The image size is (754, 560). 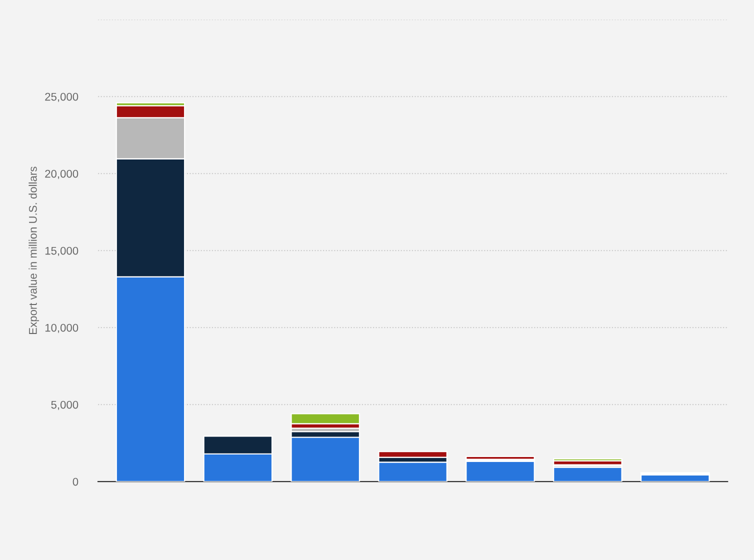 What do you see at coordinates (64, 405) in the screenshot?
I see `y-tick-label: 5,000` at bounding box center [64, 405].